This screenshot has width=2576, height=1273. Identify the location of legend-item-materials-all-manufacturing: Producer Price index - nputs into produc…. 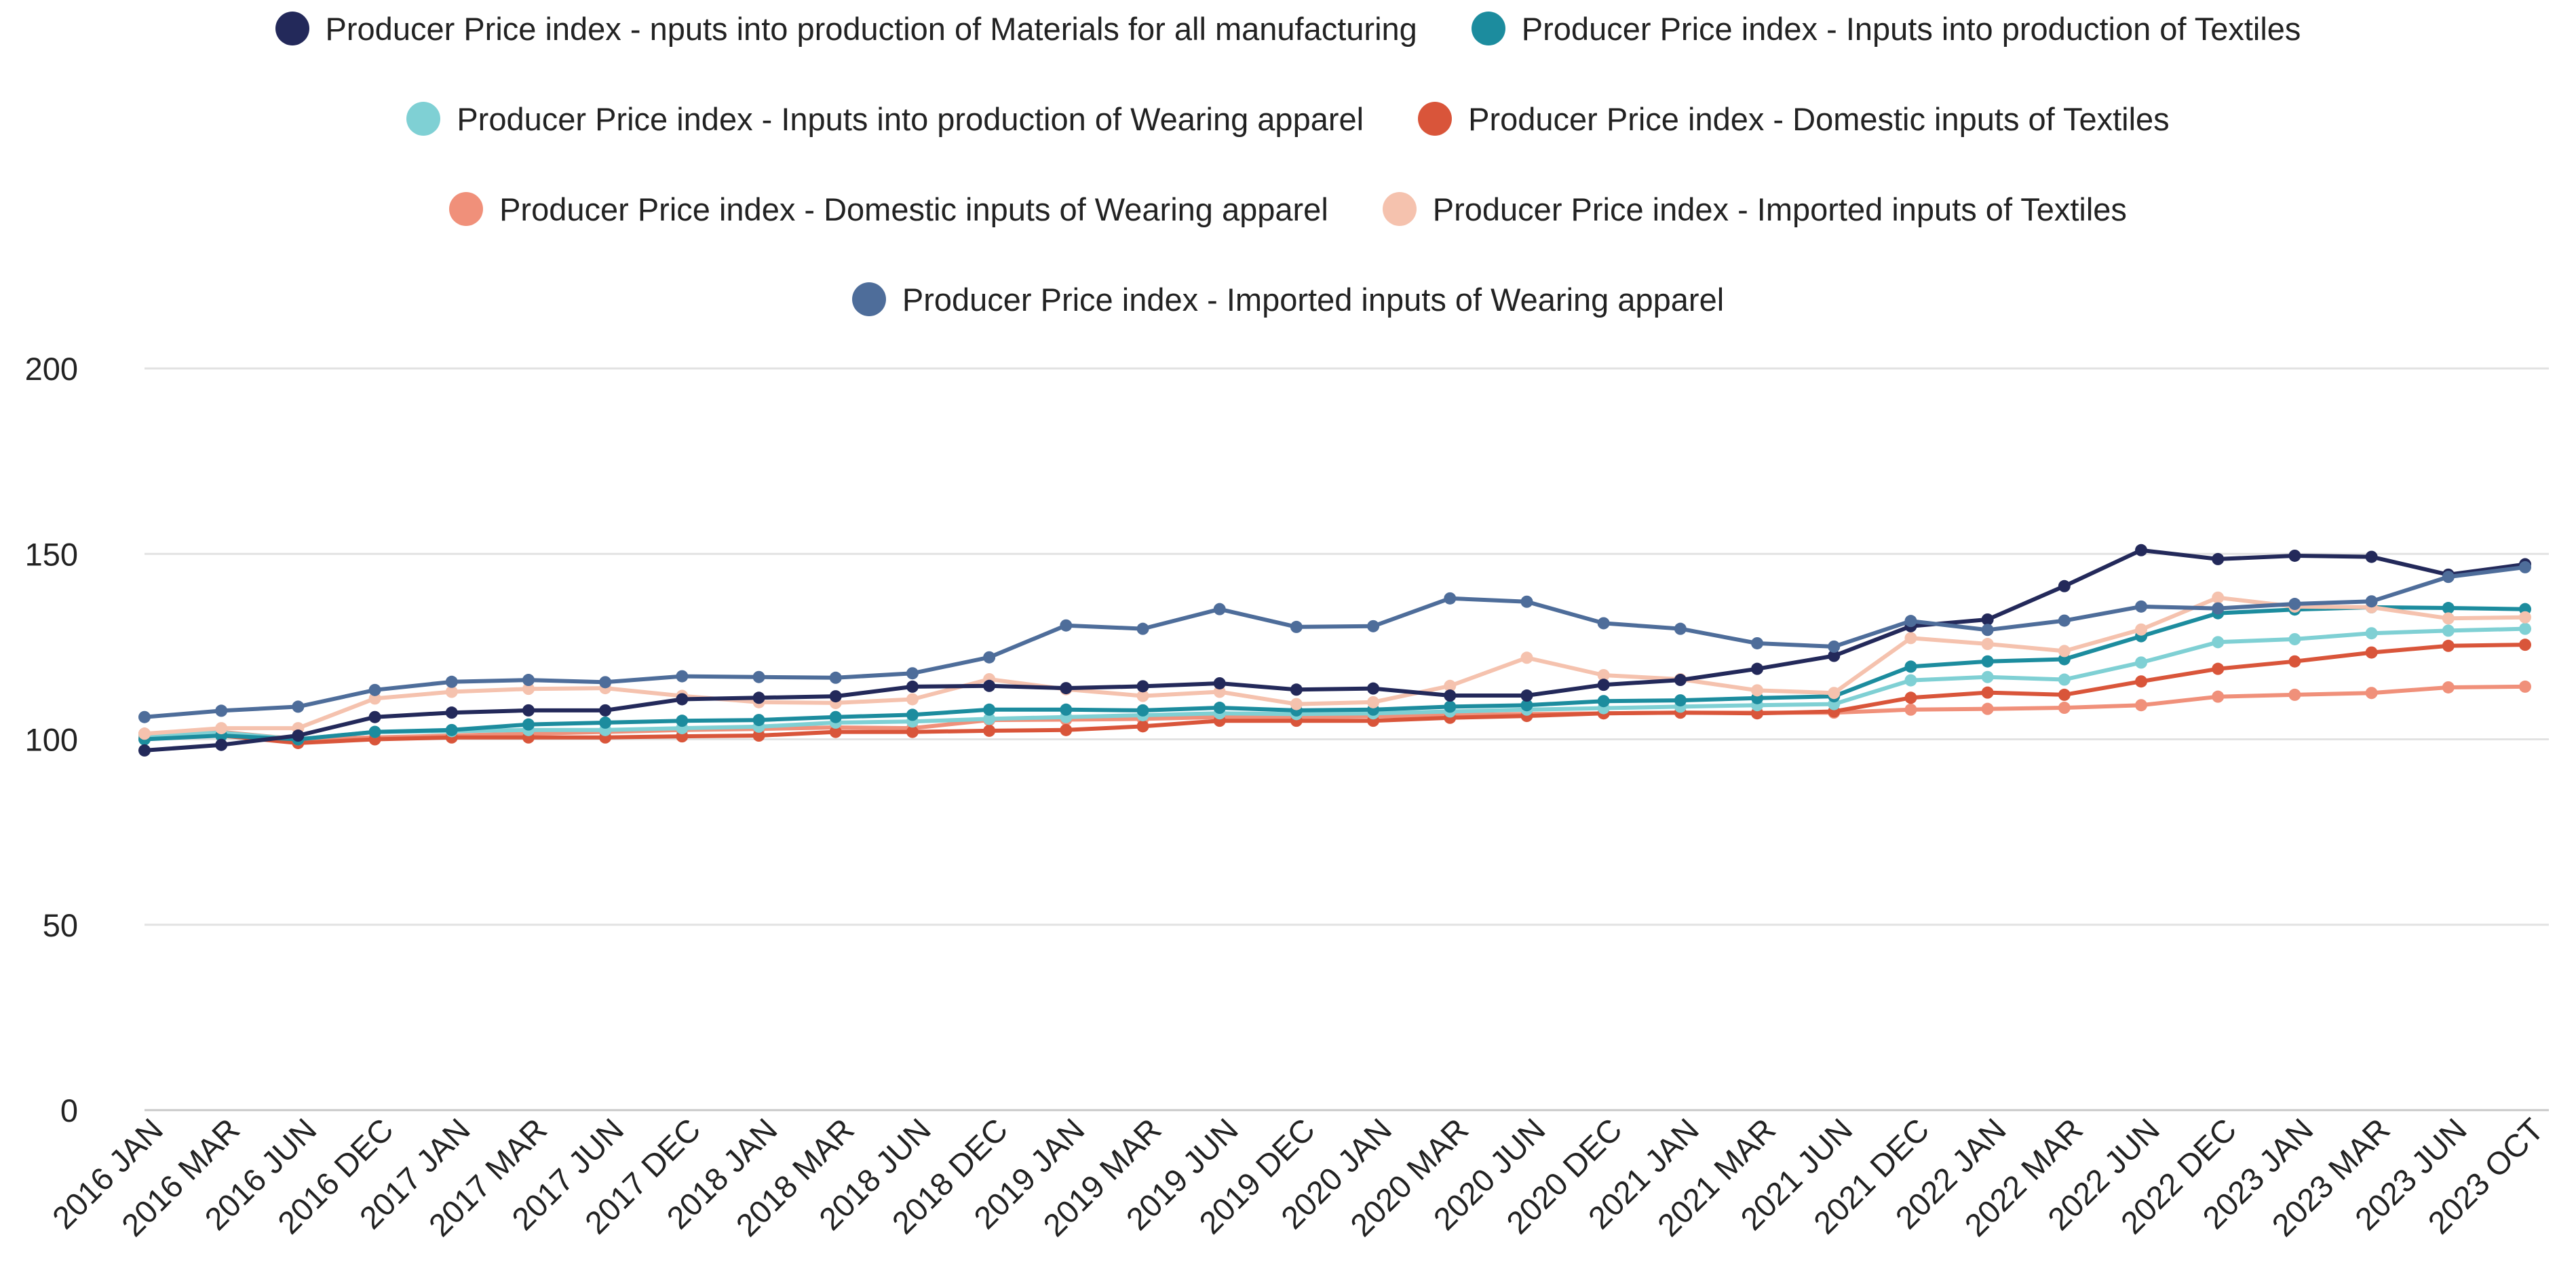
(846, 29).